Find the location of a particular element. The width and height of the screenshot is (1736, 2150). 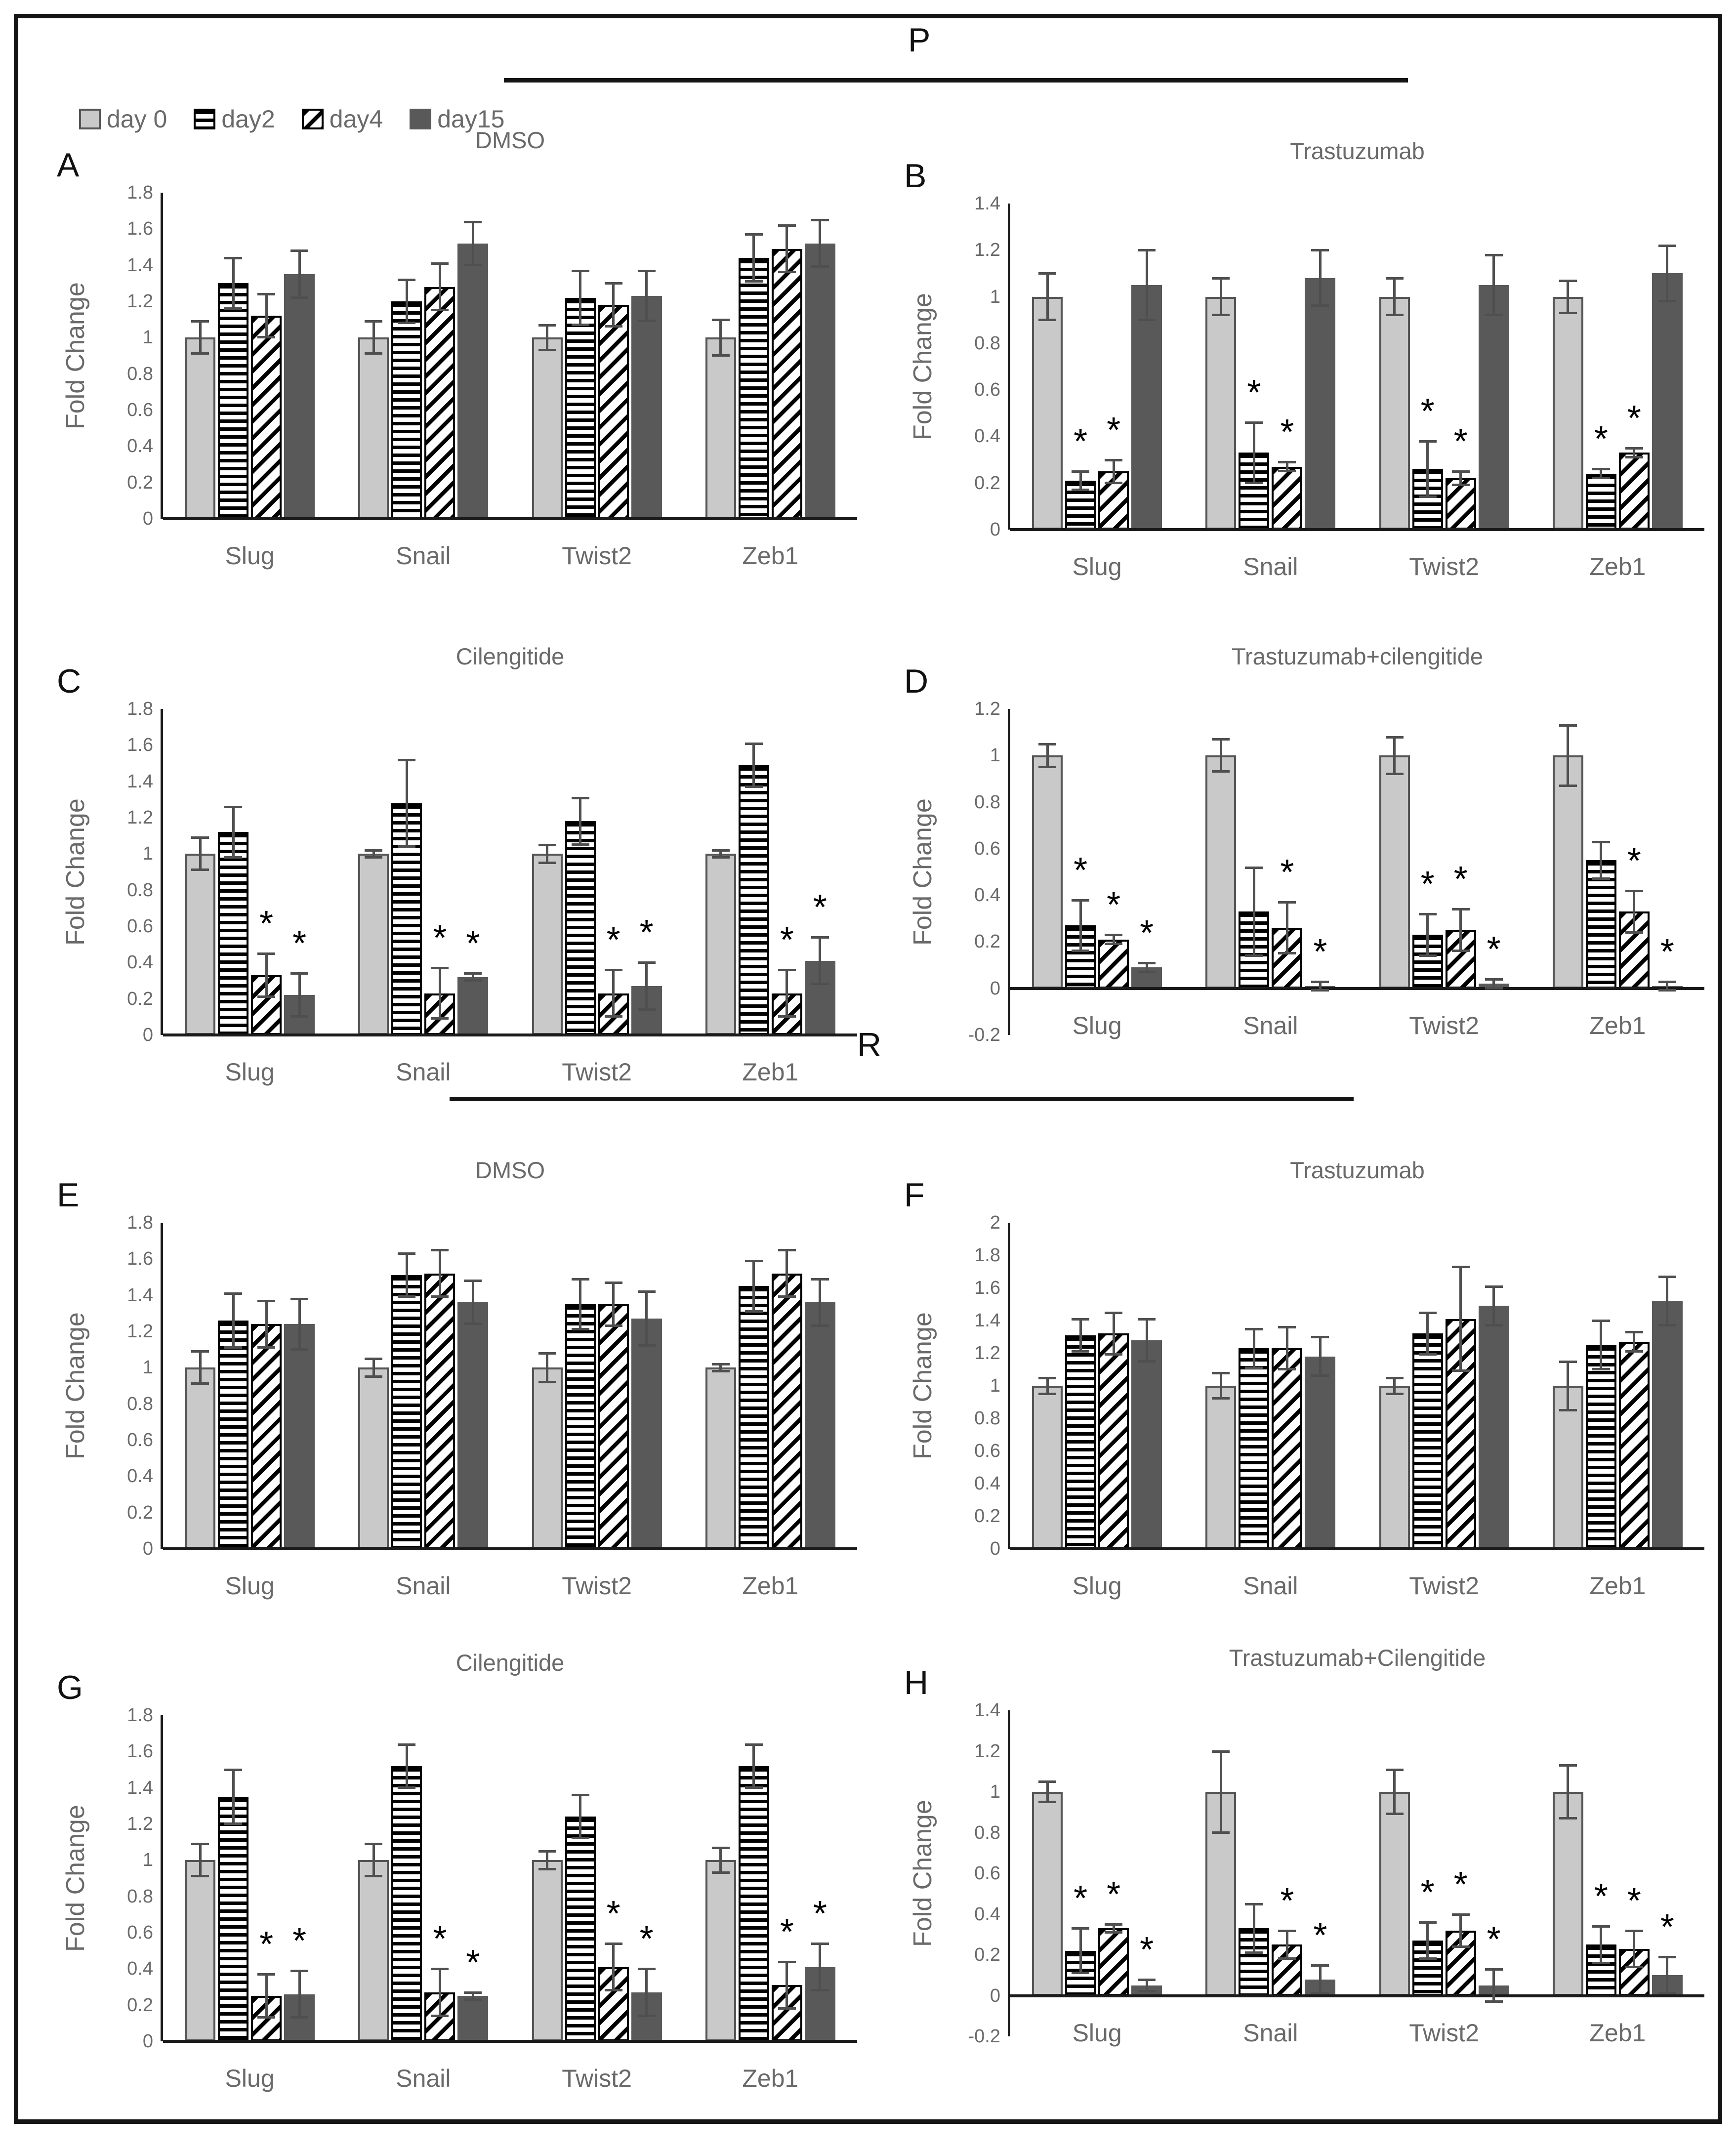

panel-title: Trastuzumab is located at coordinates (1358, 151).